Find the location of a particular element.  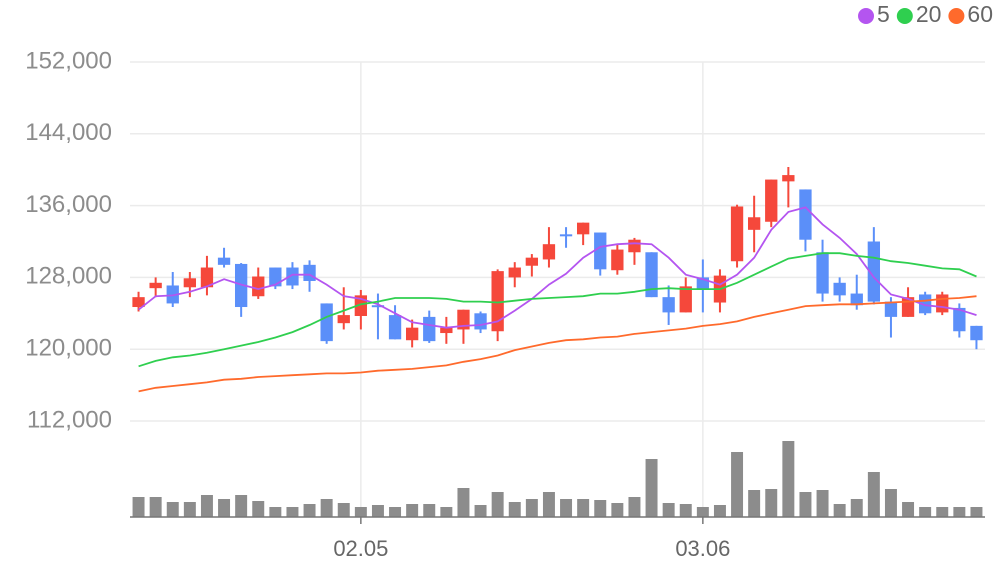

legend-label: 5 is located at coordinates (883, 14).